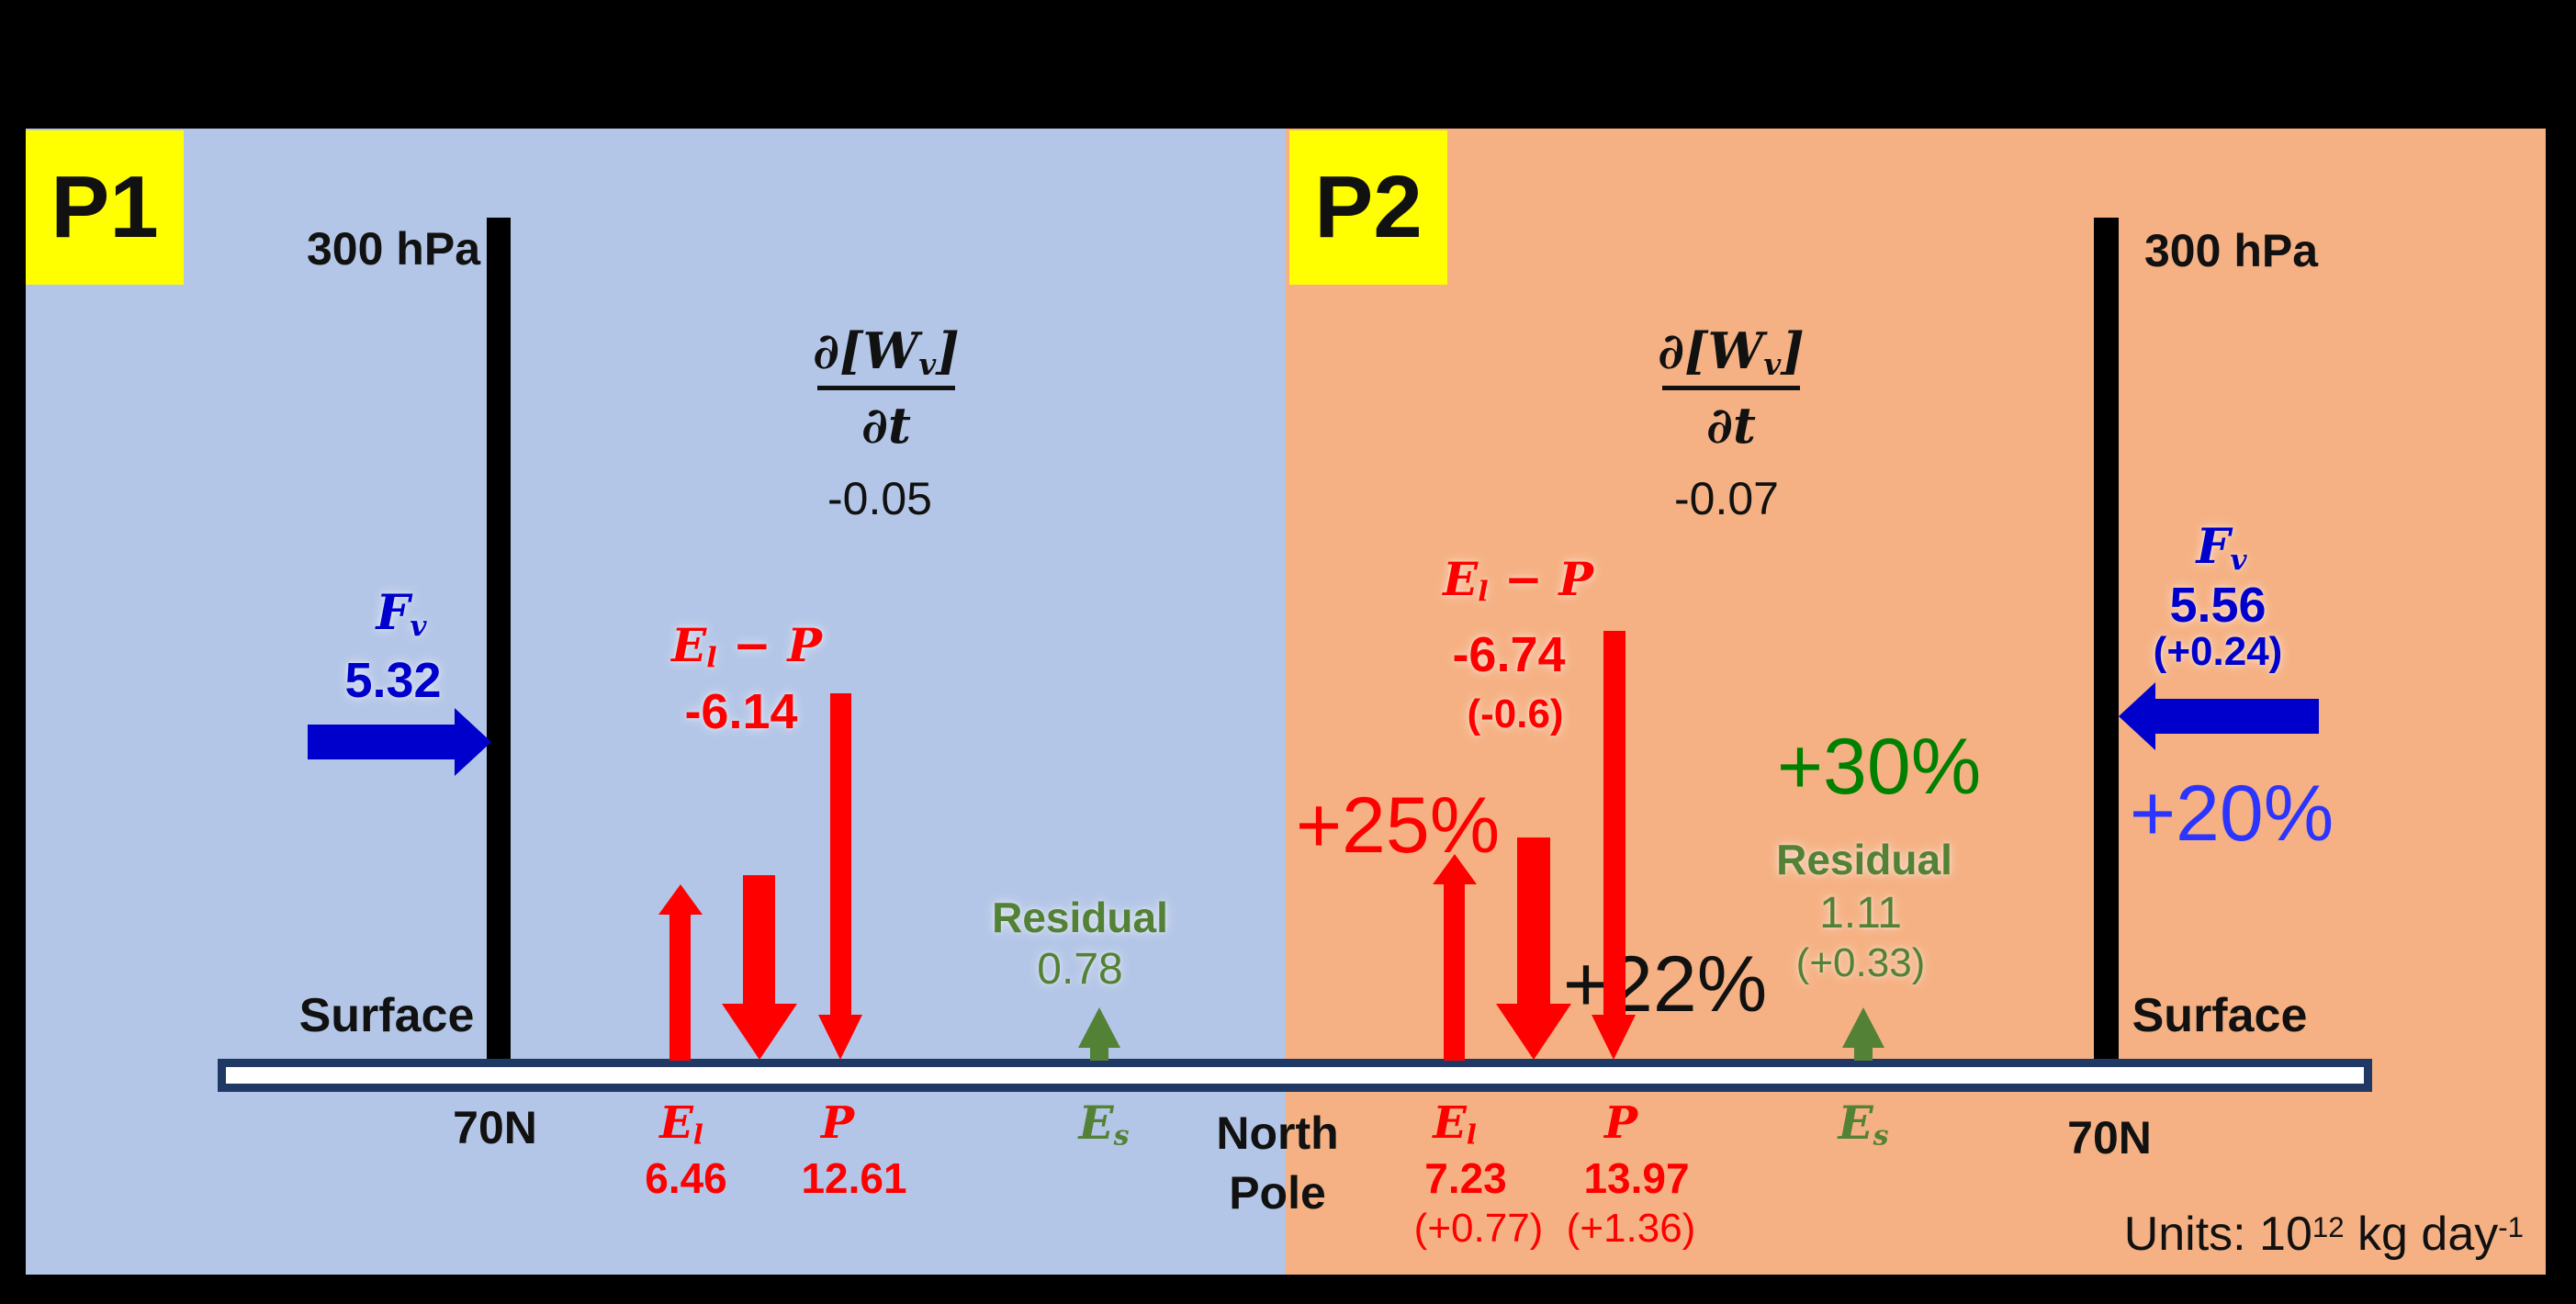  I want to click on p1-net-arrow-head, so click(759, 1032).